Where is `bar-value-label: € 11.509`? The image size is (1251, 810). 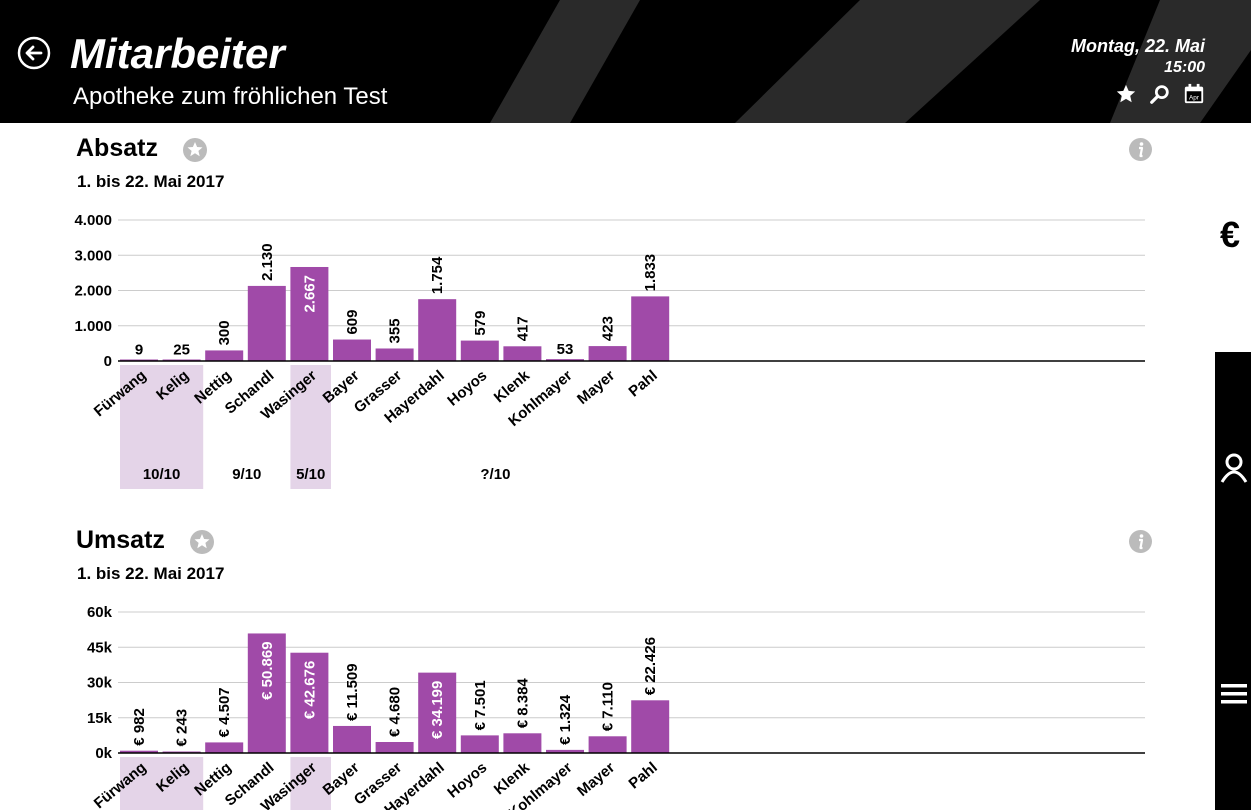
bar-value-label: € 11.509 is located at coordinates (352, 692).